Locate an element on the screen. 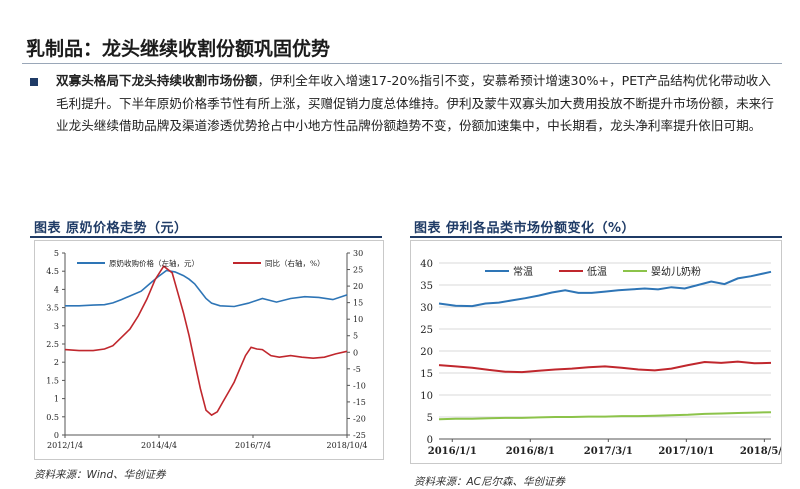 The width and height of the screenshot is (800, 489). right-figure-rule is located at coordinates (596, 237).